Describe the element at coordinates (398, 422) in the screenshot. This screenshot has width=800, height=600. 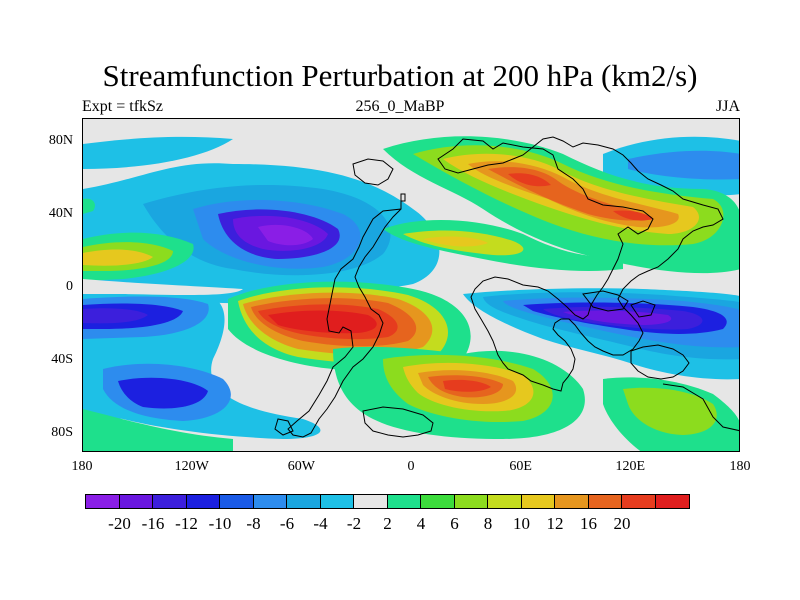
I see `antarctica-outline` at that location.